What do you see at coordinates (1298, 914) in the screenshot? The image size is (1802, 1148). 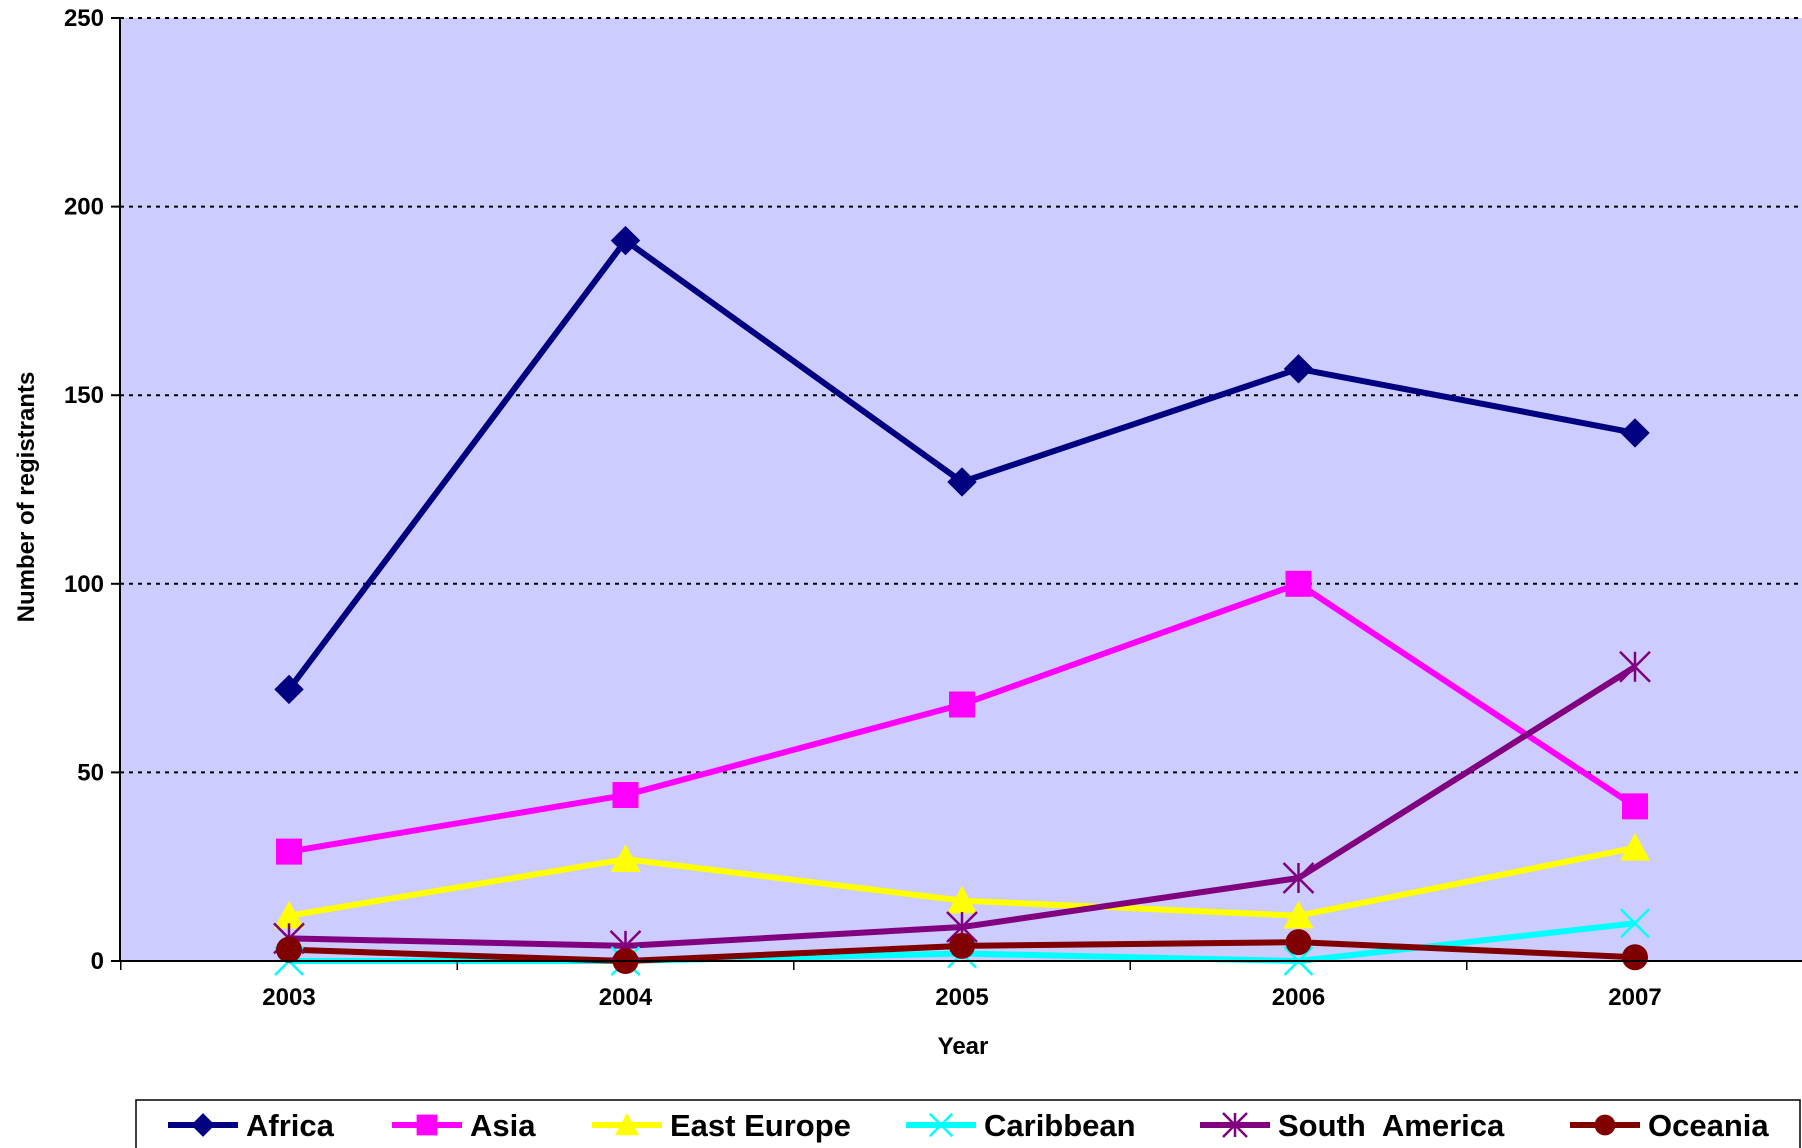 I see `point-east-europe-2006` at bounding box center [1298, 914].